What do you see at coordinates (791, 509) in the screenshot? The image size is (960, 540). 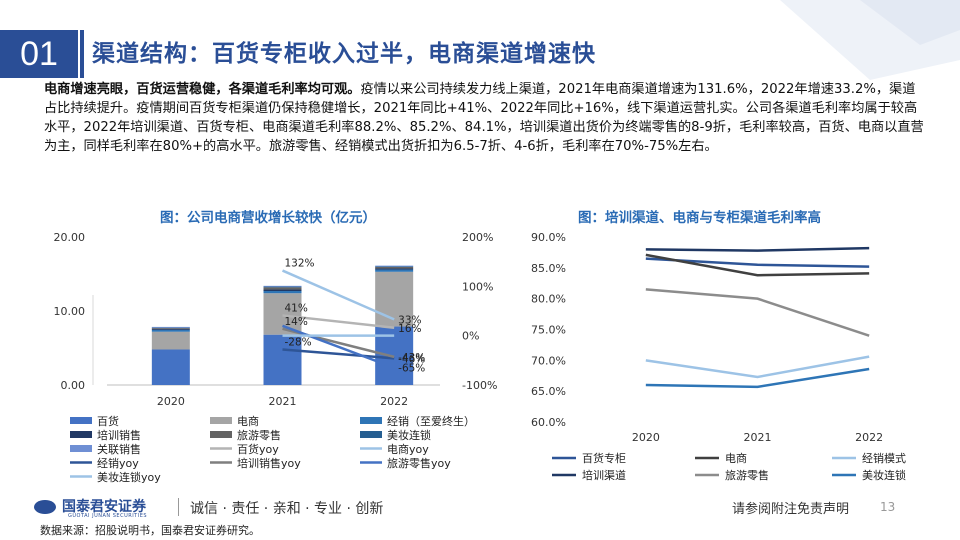 I see `footer-disclaimer: 请参阅附注免责声明` at bounding box center [791, 509].